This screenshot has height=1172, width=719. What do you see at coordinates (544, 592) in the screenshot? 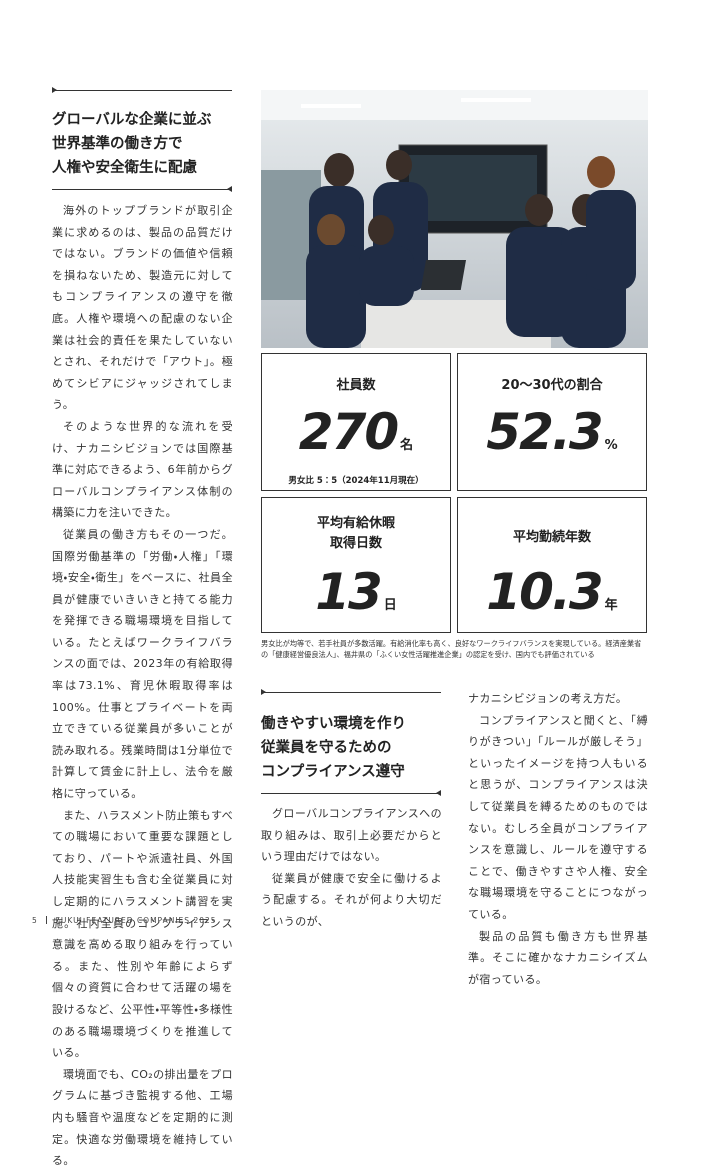
I see `stat-number: 10.3` at bounding box center [544, 592].